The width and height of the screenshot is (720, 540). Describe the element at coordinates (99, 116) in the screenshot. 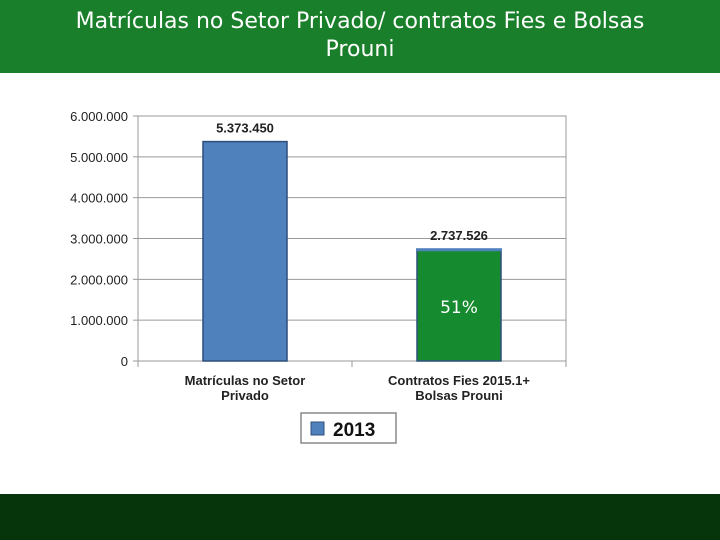

I see `y-tick-label: 6.000.000` at that location.